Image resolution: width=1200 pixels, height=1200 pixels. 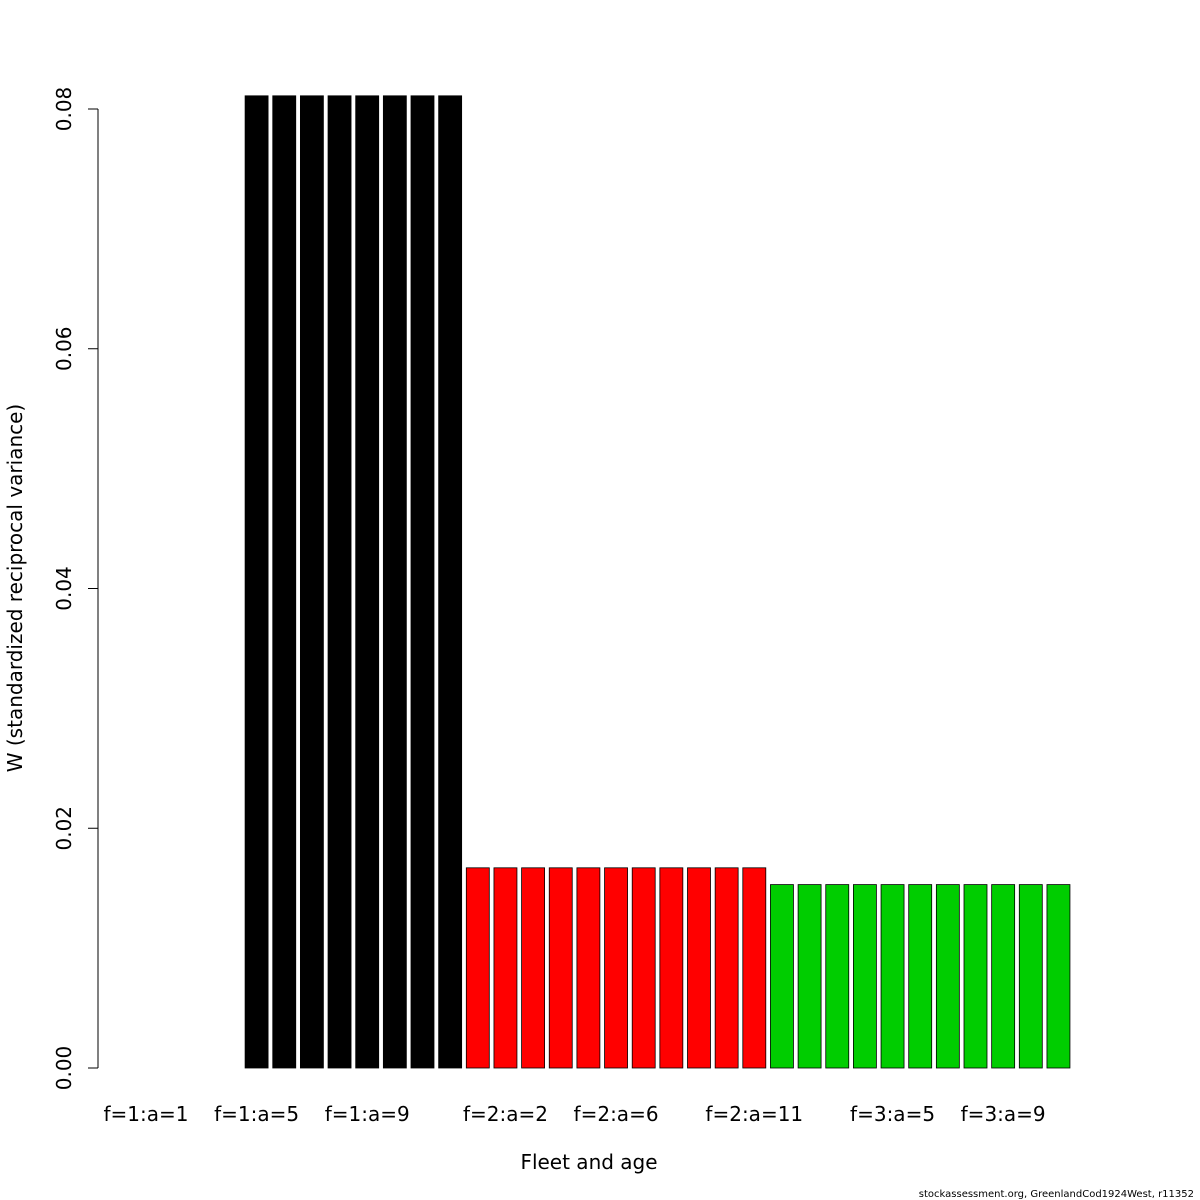 What do you see at coordinates (256, 1114) in the screenshot?
I see `x-tick-label-f-1-a-5: f=1:a=5` at bounding box center [256, 1114].